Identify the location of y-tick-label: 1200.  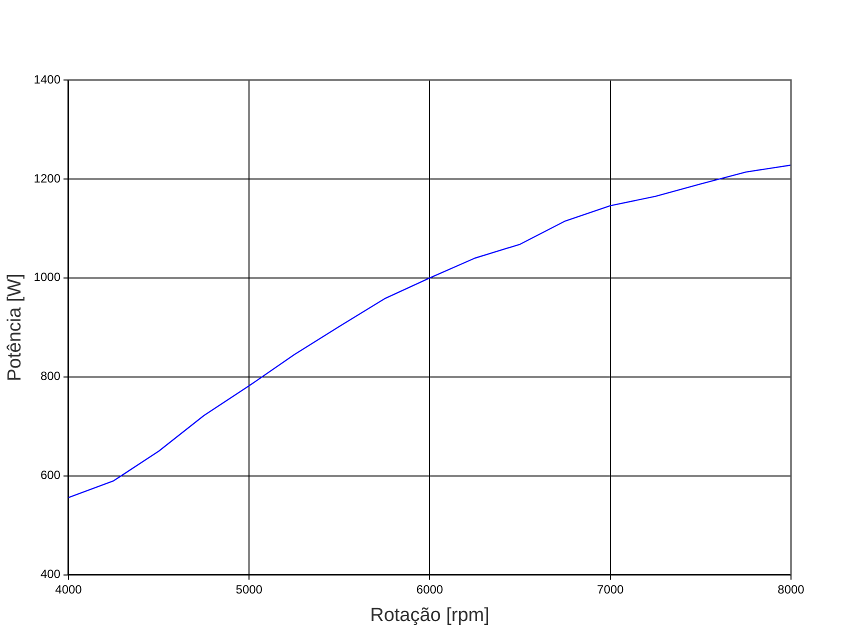
(47, 178).